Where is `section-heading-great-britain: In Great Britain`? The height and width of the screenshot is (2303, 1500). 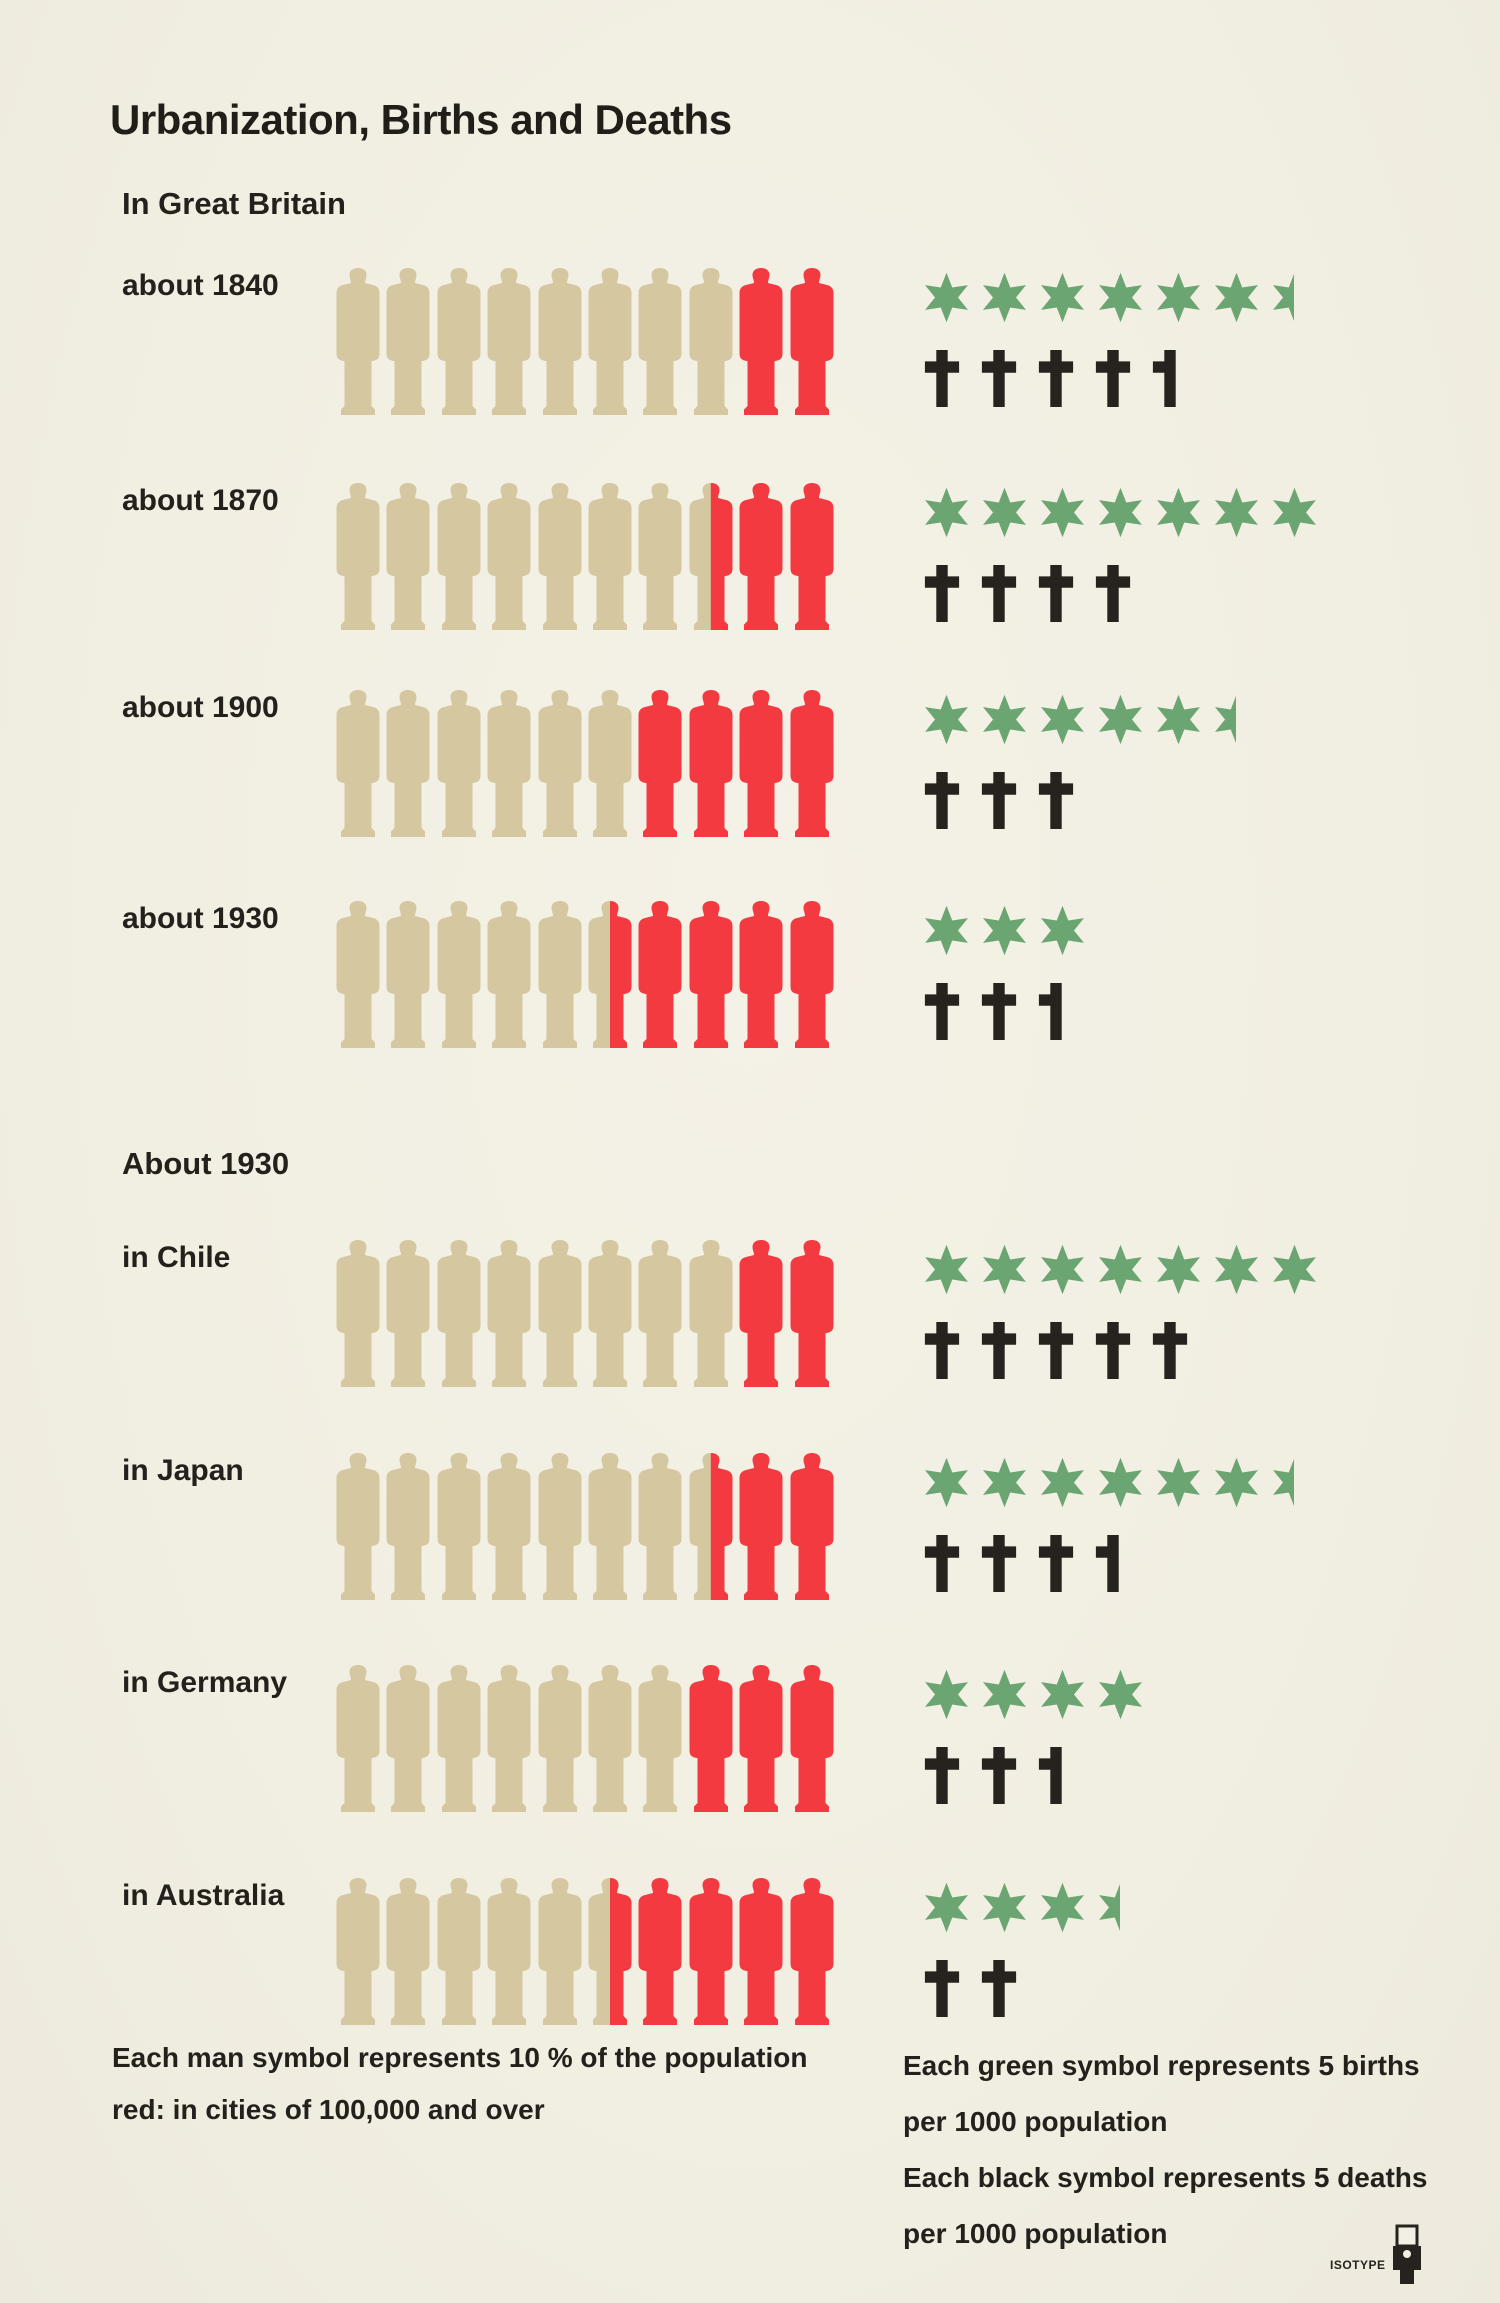
section-heading-great-britain: In Great Britain is located at coordinates (234, 203).